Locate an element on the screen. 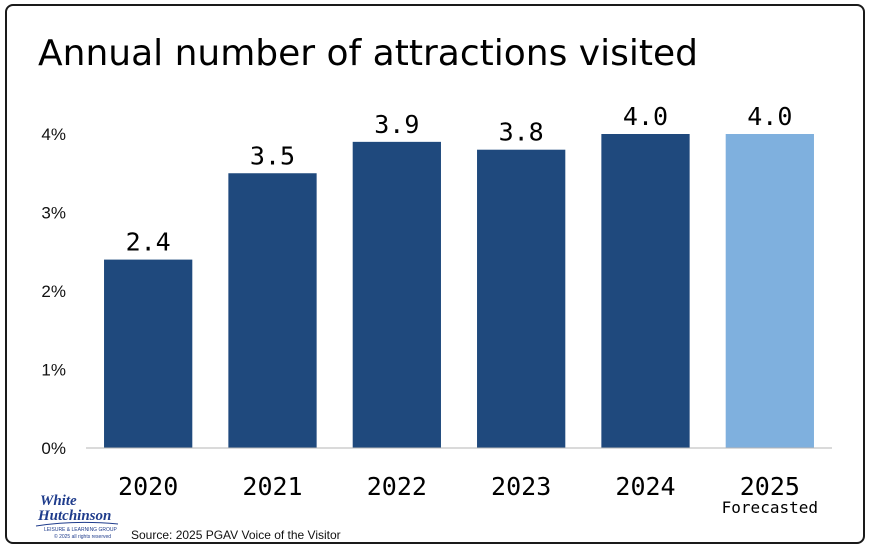 The image size is (880, 554). y-tick-label: 2% is located at coordinates (53, 291).